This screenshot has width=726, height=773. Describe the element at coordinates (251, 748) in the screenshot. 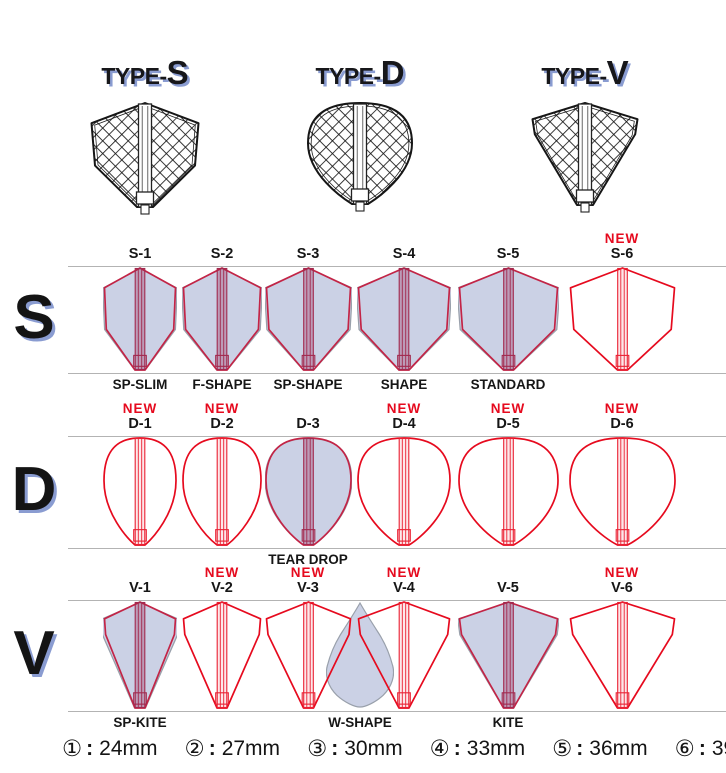

I see `size-value: 27mm` at that location.